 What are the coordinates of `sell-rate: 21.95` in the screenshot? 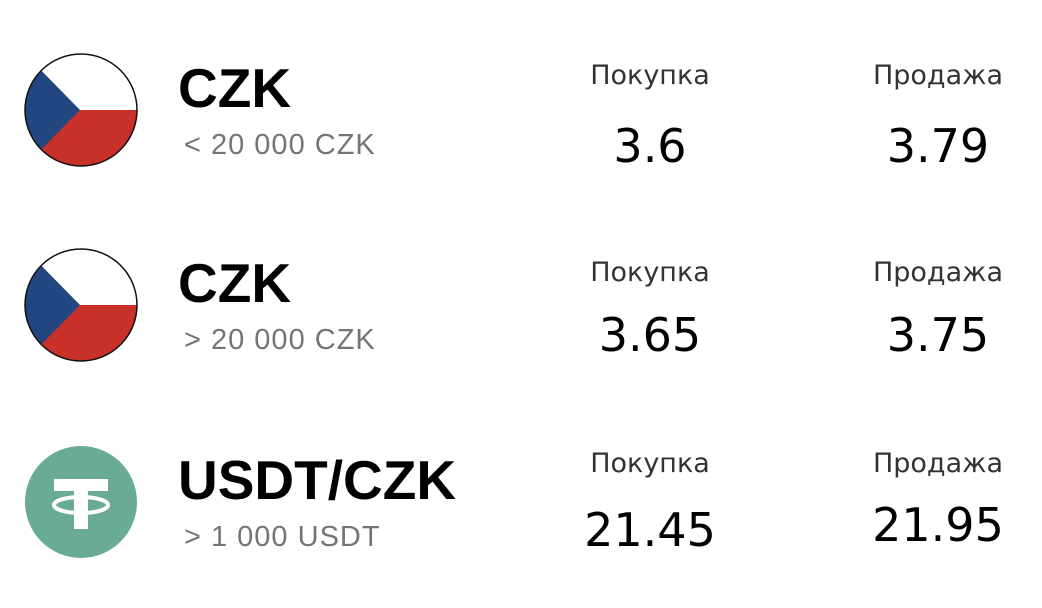 It's located at (938, 525).